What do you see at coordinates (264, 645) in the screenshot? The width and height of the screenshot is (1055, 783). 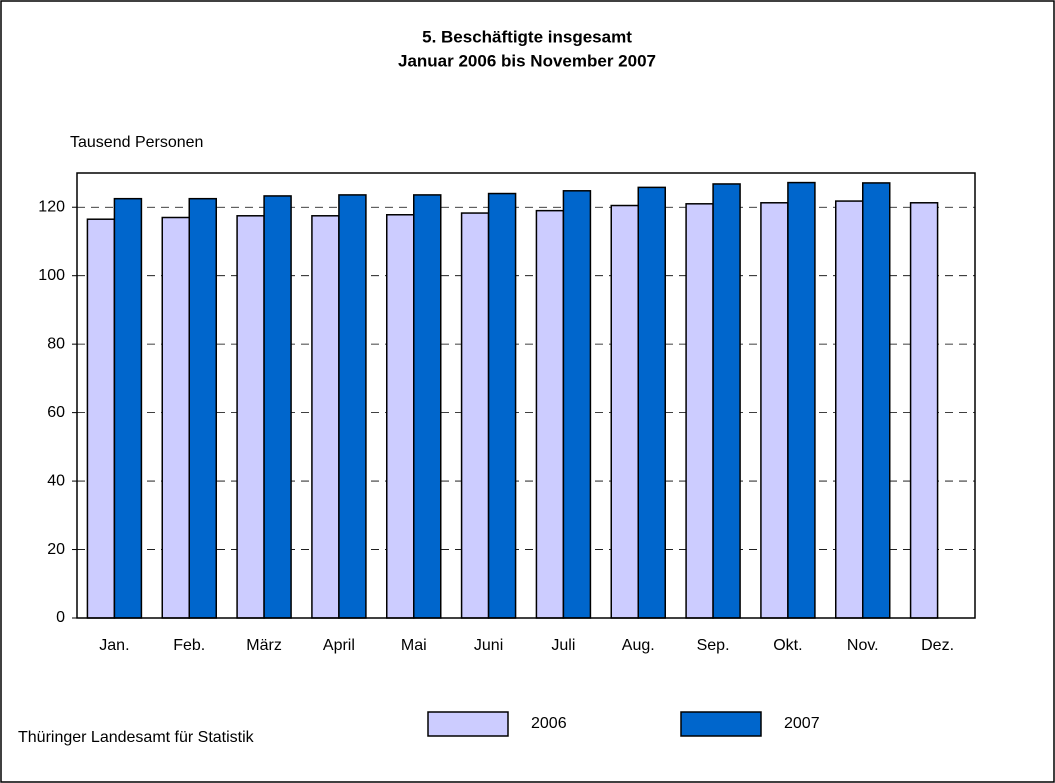 I see `x-tick-label: März` at bounding box center [264, 645].